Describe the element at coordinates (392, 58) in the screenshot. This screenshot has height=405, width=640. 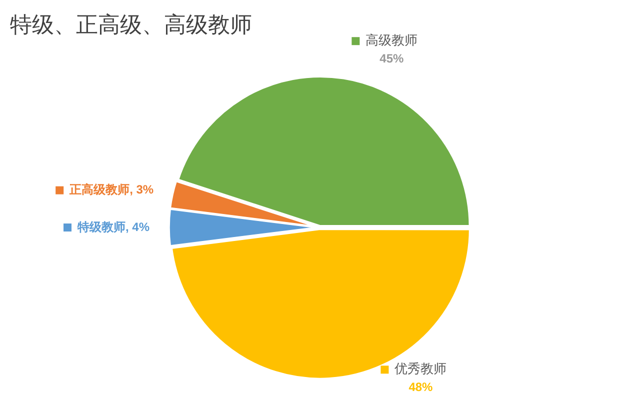
I see `data-label: 45%` at that location.